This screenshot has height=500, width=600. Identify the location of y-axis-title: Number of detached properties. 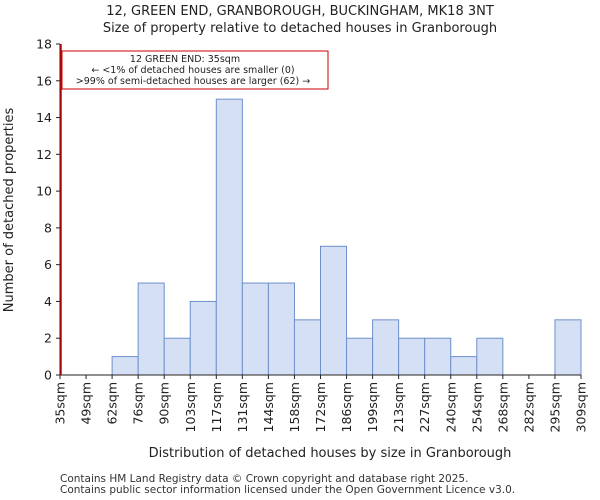
(9, 210).